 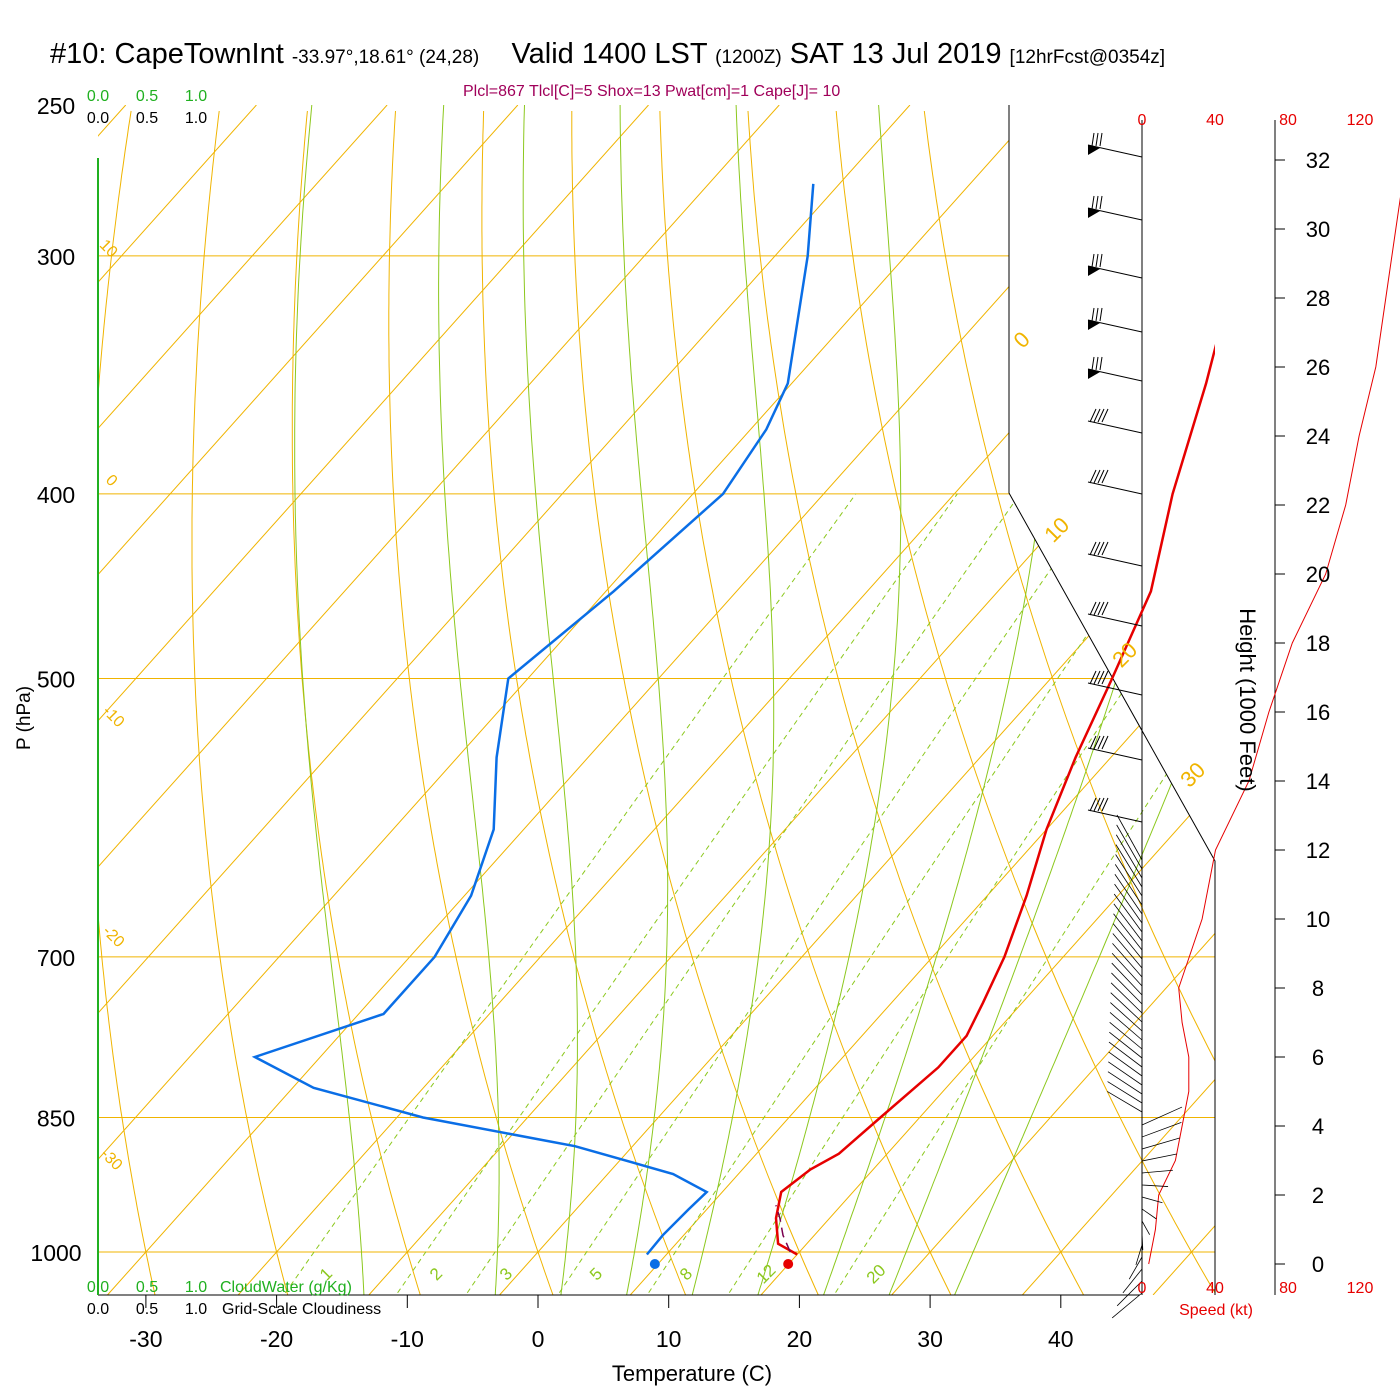 What do you see at coordinates (1318, 367) in the screenshot?
I see `height-tick-label: 26` at bounding box center [1318, 367].